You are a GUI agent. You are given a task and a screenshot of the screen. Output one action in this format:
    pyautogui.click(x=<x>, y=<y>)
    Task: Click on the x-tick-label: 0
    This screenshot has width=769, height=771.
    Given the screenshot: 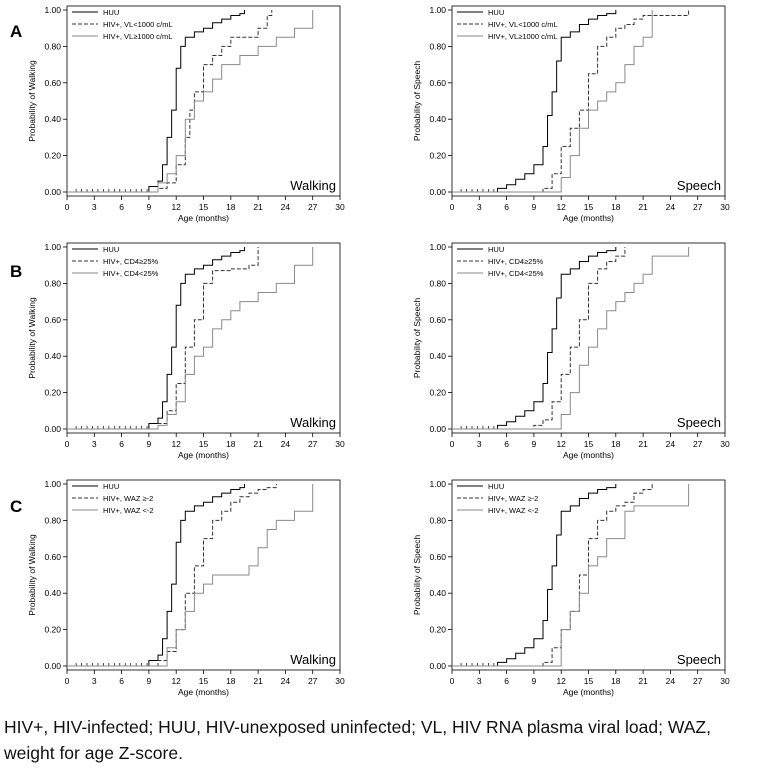 What is the action you would take?
    pyautogui.click(x=452, y=681)
    